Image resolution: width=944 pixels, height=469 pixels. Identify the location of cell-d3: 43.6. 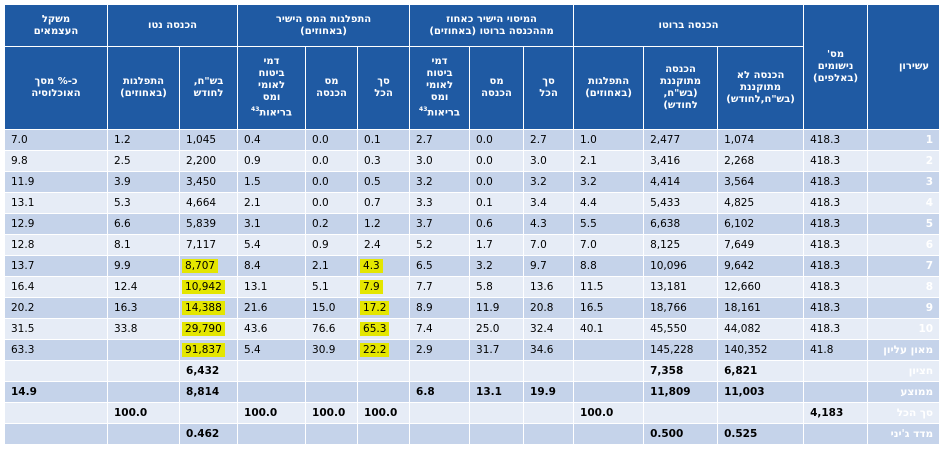
(272, 329).